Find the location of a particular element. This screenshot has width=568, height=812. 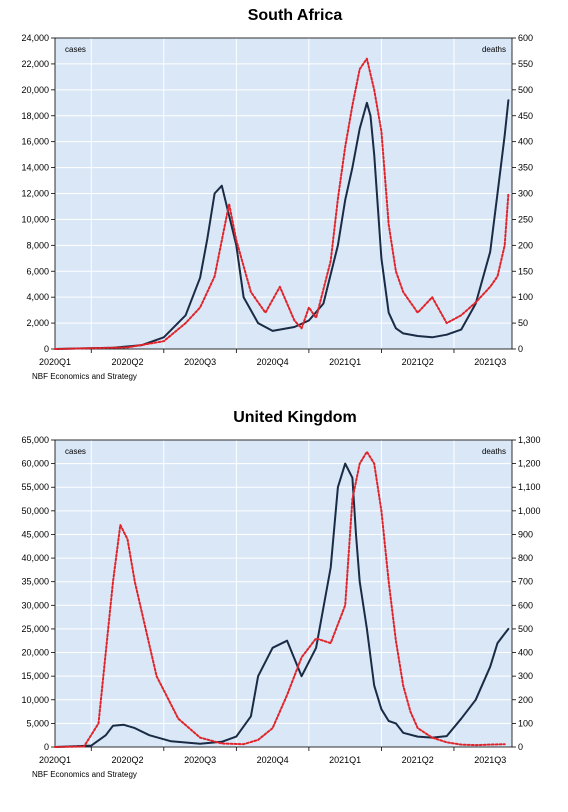

left-tick-label: 40,000 is located at coordinates (35, 558).